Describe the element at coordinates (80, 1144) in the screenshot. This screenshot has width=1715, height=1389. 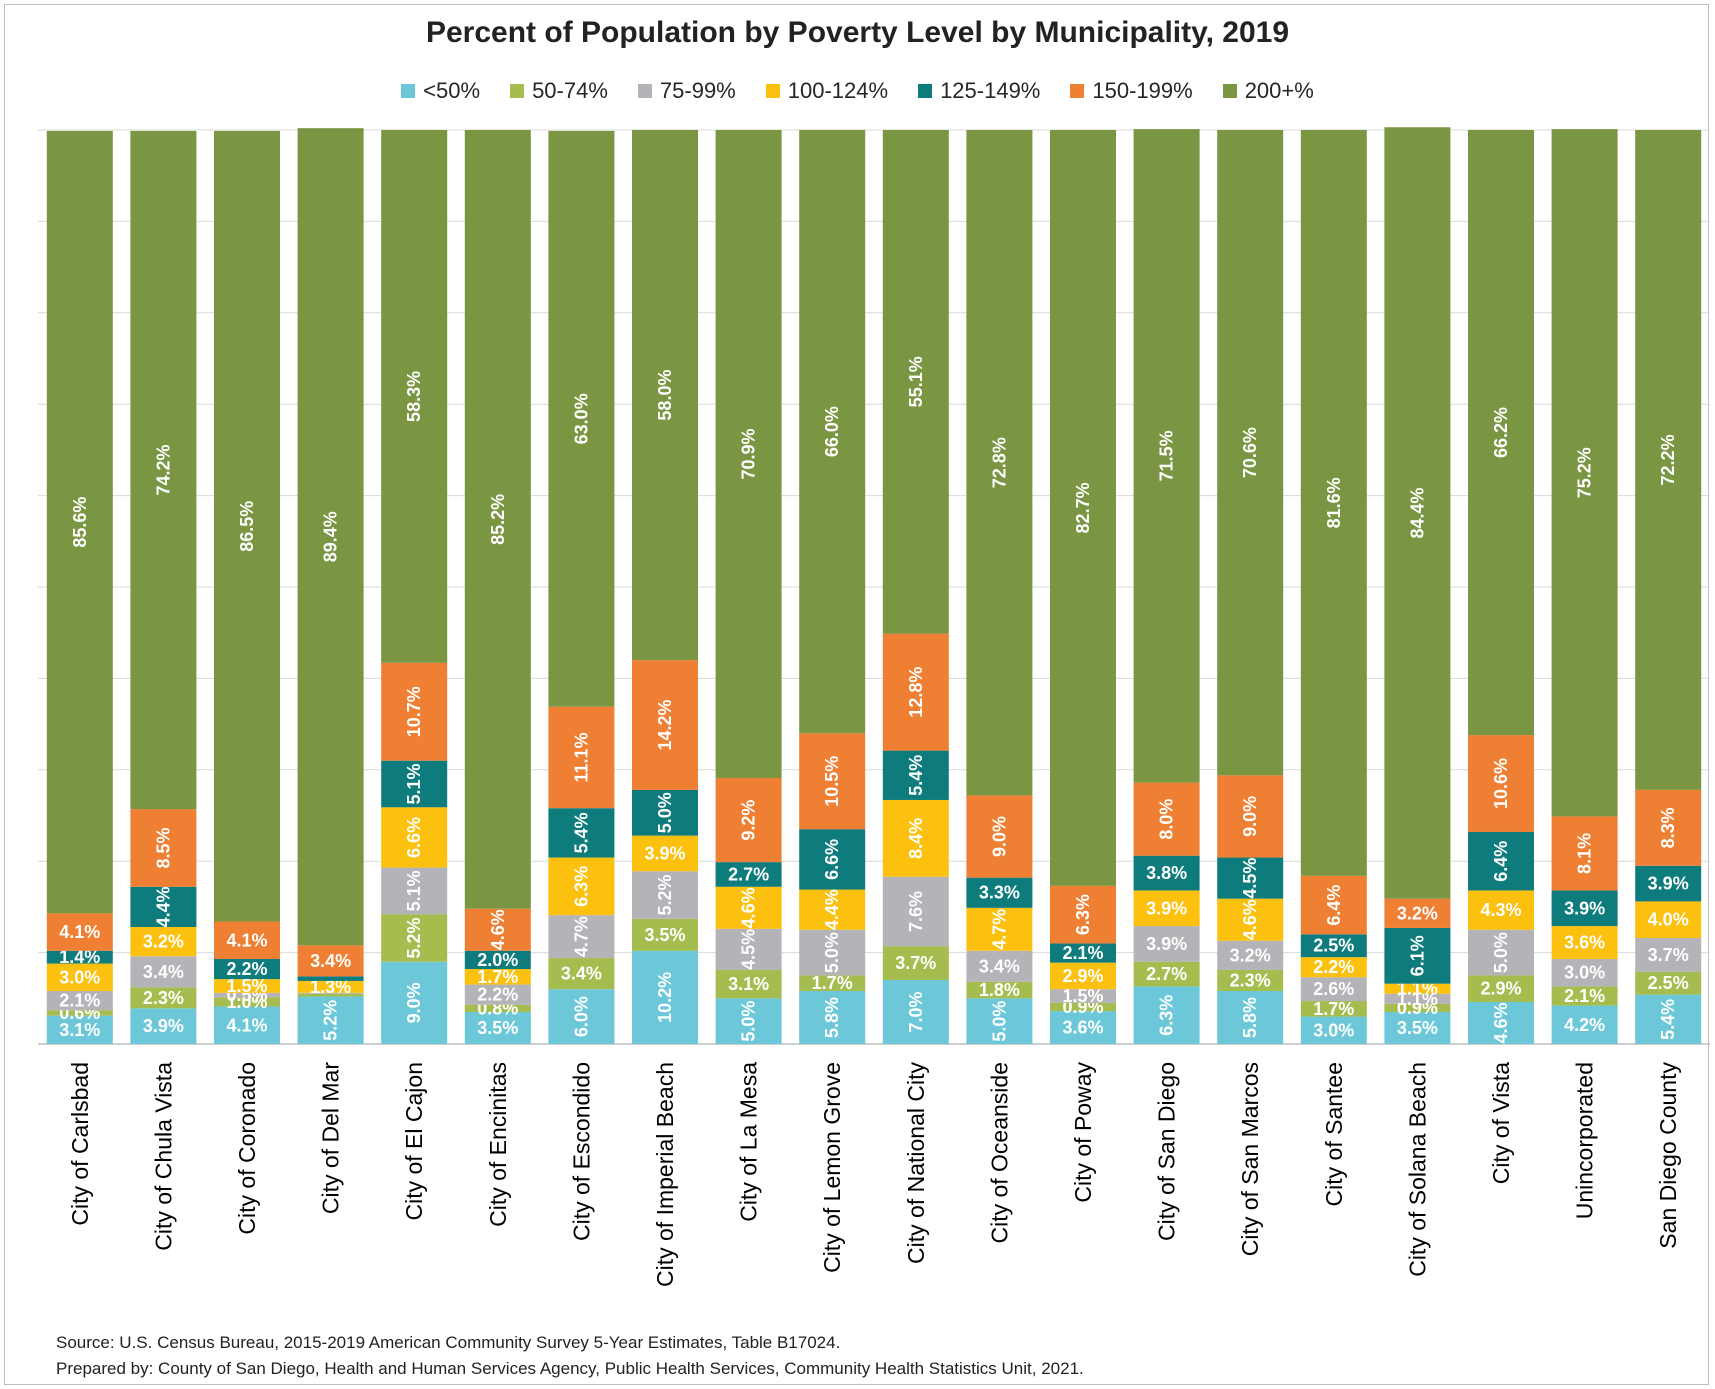
I see `x-tick-label: City of Carlsbad` at that location.